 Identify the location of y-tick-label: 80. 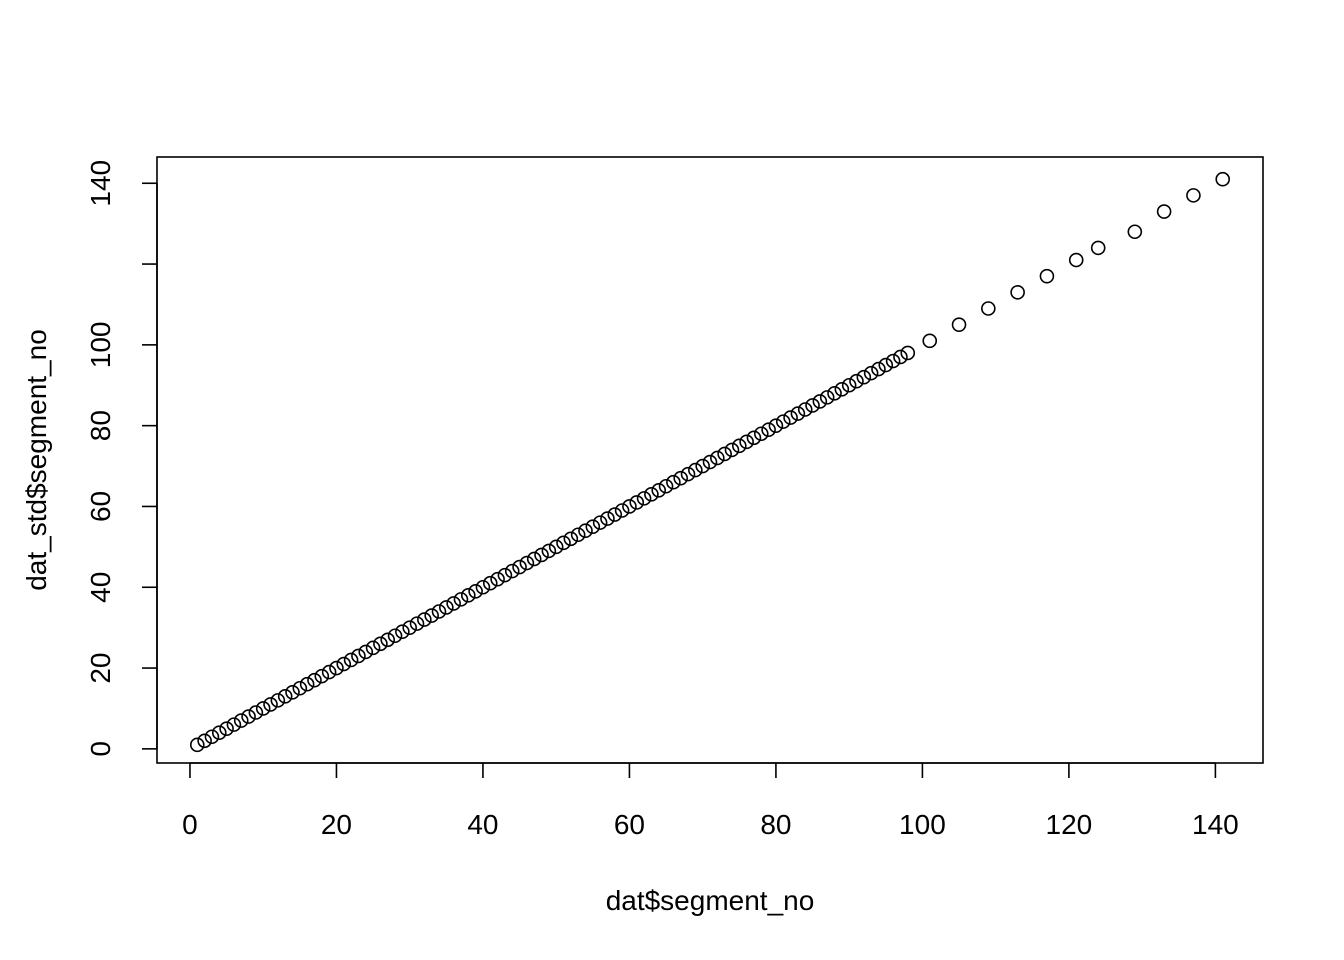
(100, 425).